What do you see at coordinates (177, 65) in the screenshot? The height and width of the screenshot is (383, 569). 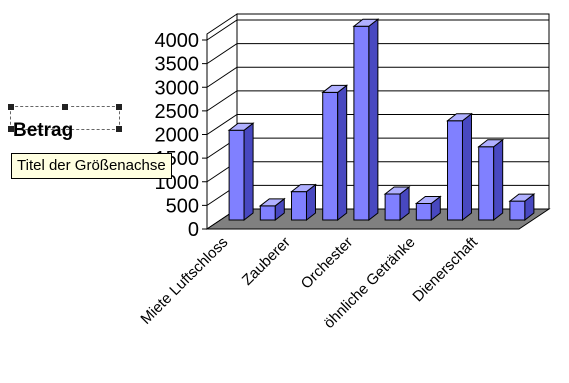 I see `y-tick-label: 3500` at bounding box center [177, 65].